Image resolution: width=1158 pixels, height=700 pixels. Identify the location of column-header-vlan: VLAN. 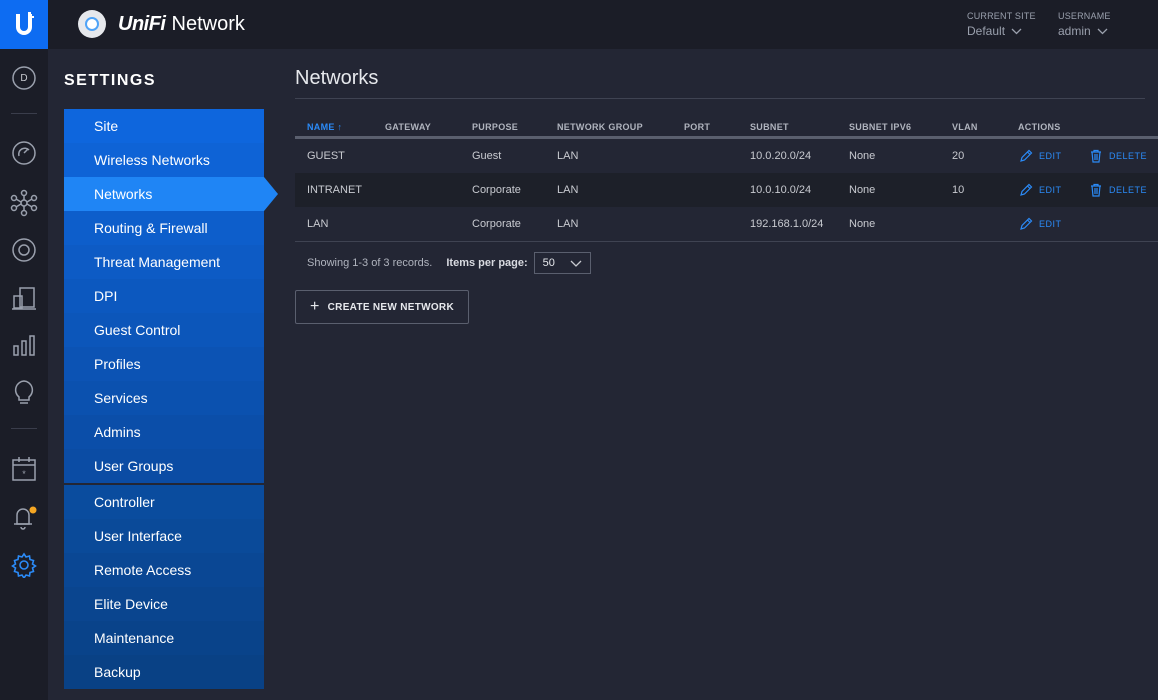
(965, 127).